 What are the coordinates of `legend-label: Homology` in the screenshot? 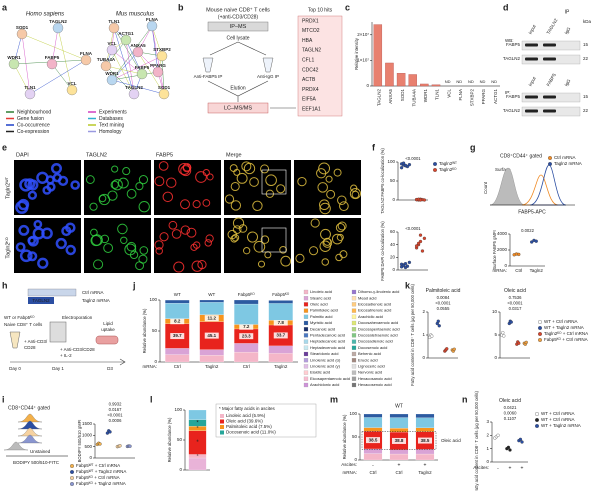 It's located at (110, 132).